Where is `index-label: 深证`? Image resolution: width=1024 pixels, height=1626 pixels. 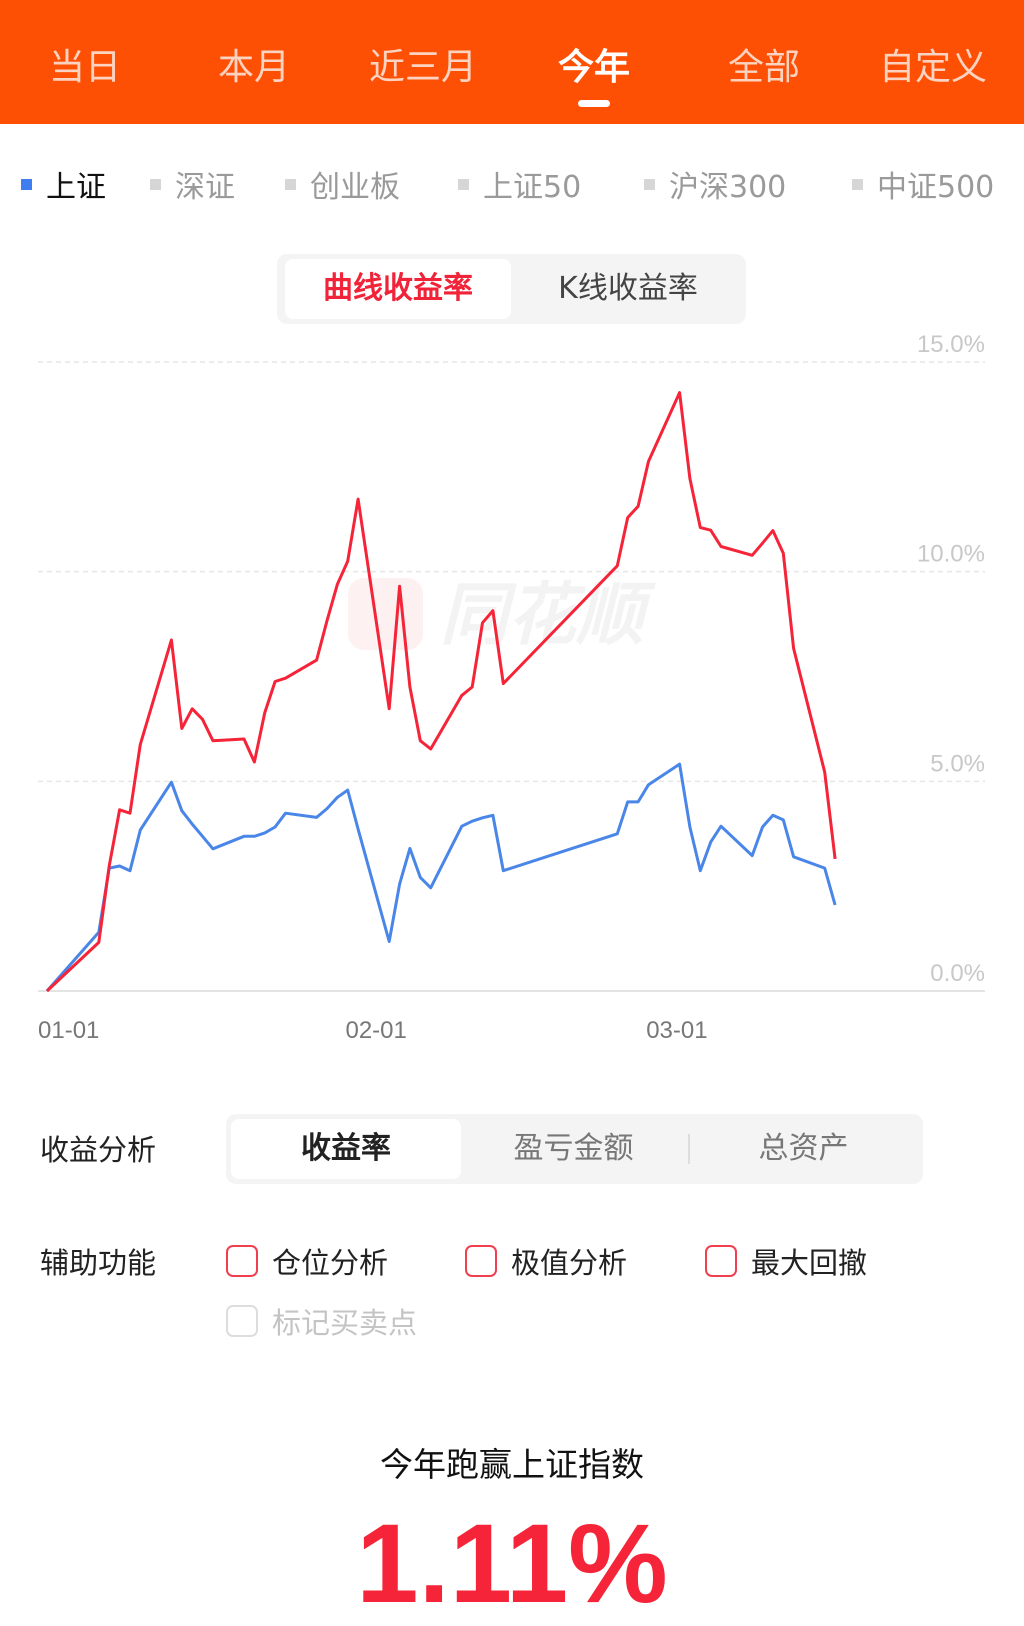 index-label: 深证 is located at coordinates (205, 187).